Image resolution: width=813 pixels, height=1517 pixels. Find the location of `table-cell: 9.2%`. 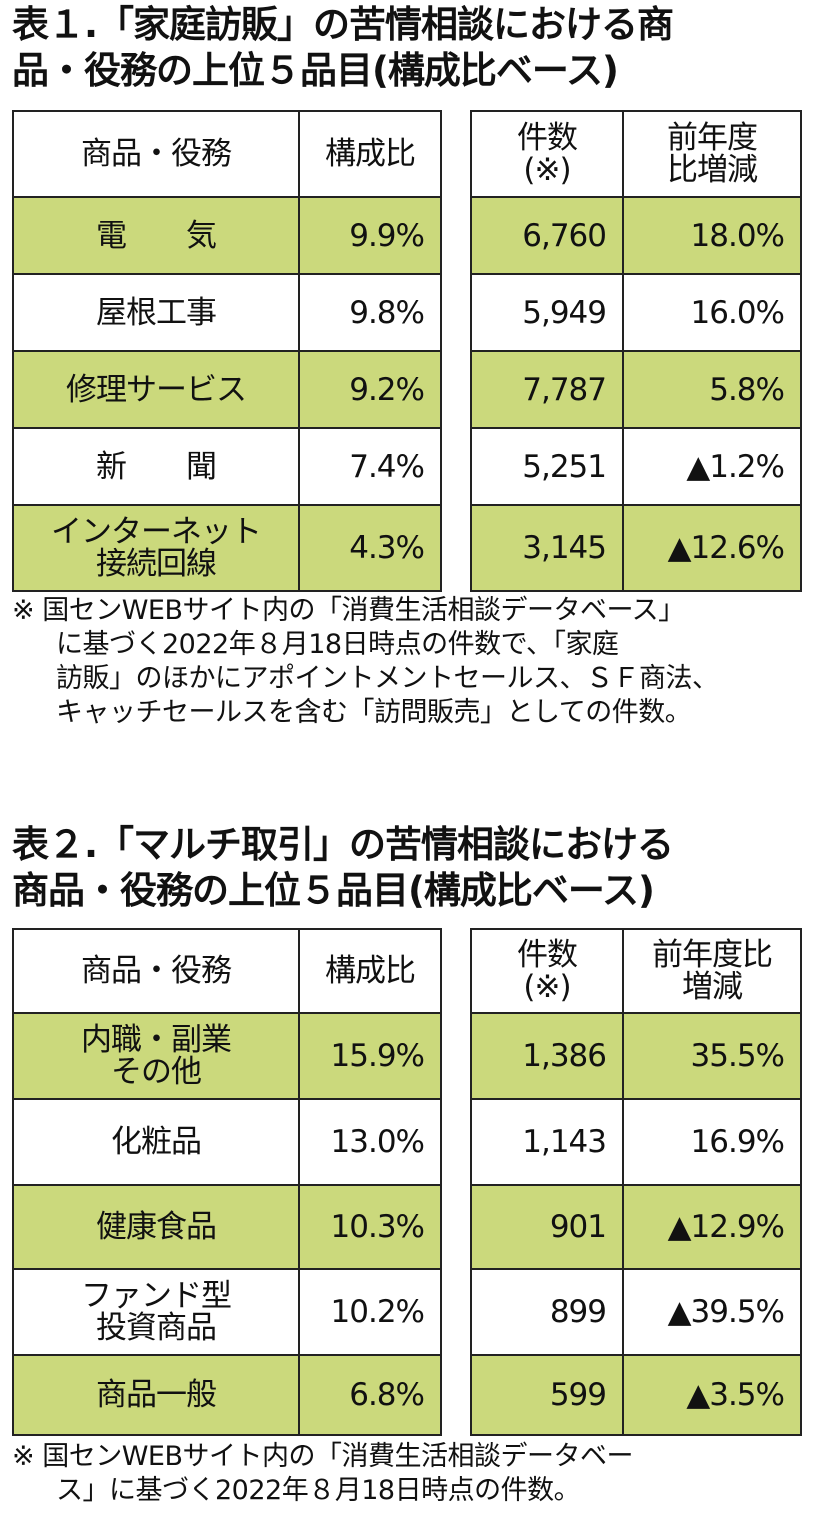

table-cell: 9.2% is located at coordinates (370, 389).